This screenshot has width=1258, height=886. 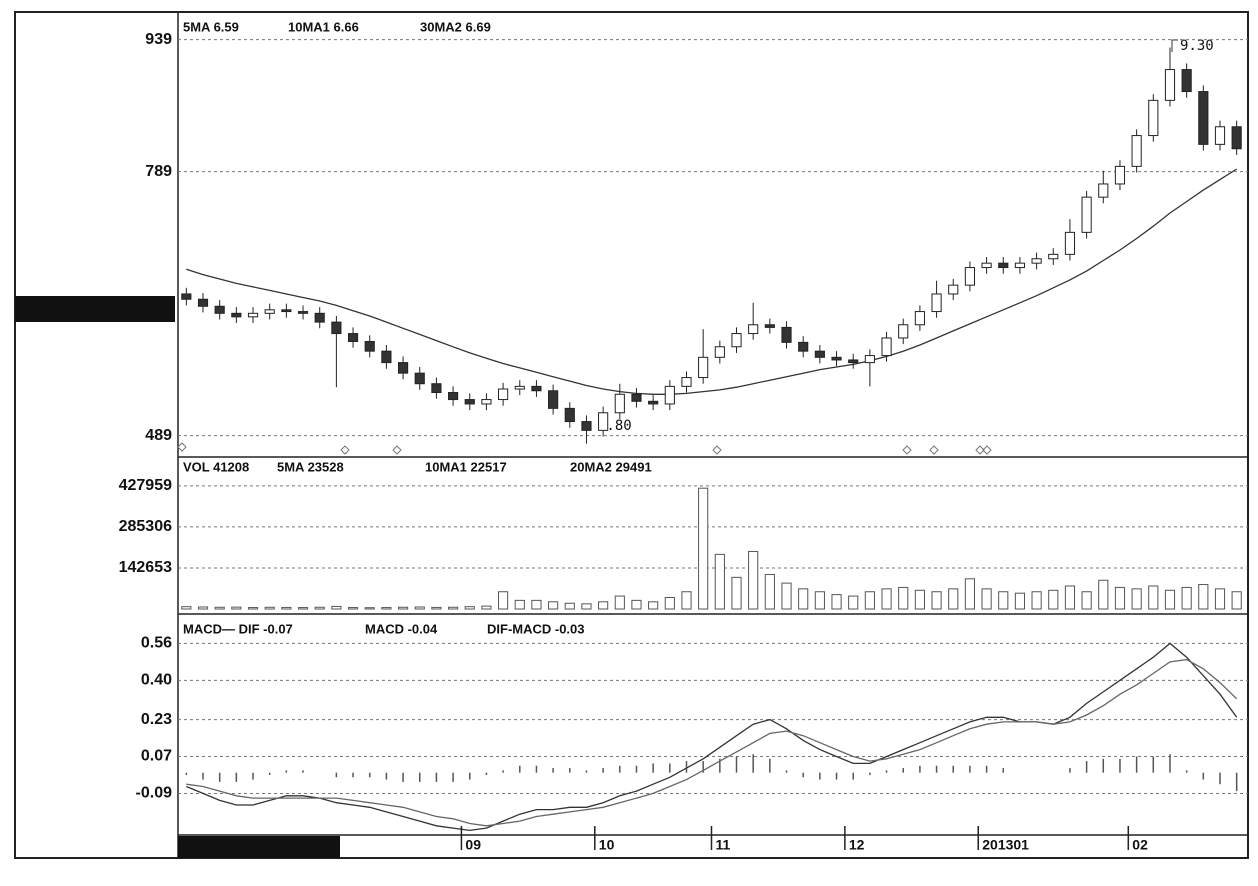 What do you see at coordinates (154, 793) in the screenshot?
I see `y-tick-label: -0.09` at bounding box center [154, 793].